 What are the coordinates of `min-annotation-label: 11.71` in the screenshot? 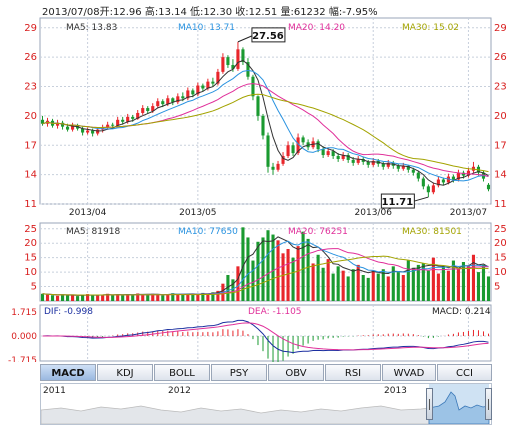 It's located at (398, 202).